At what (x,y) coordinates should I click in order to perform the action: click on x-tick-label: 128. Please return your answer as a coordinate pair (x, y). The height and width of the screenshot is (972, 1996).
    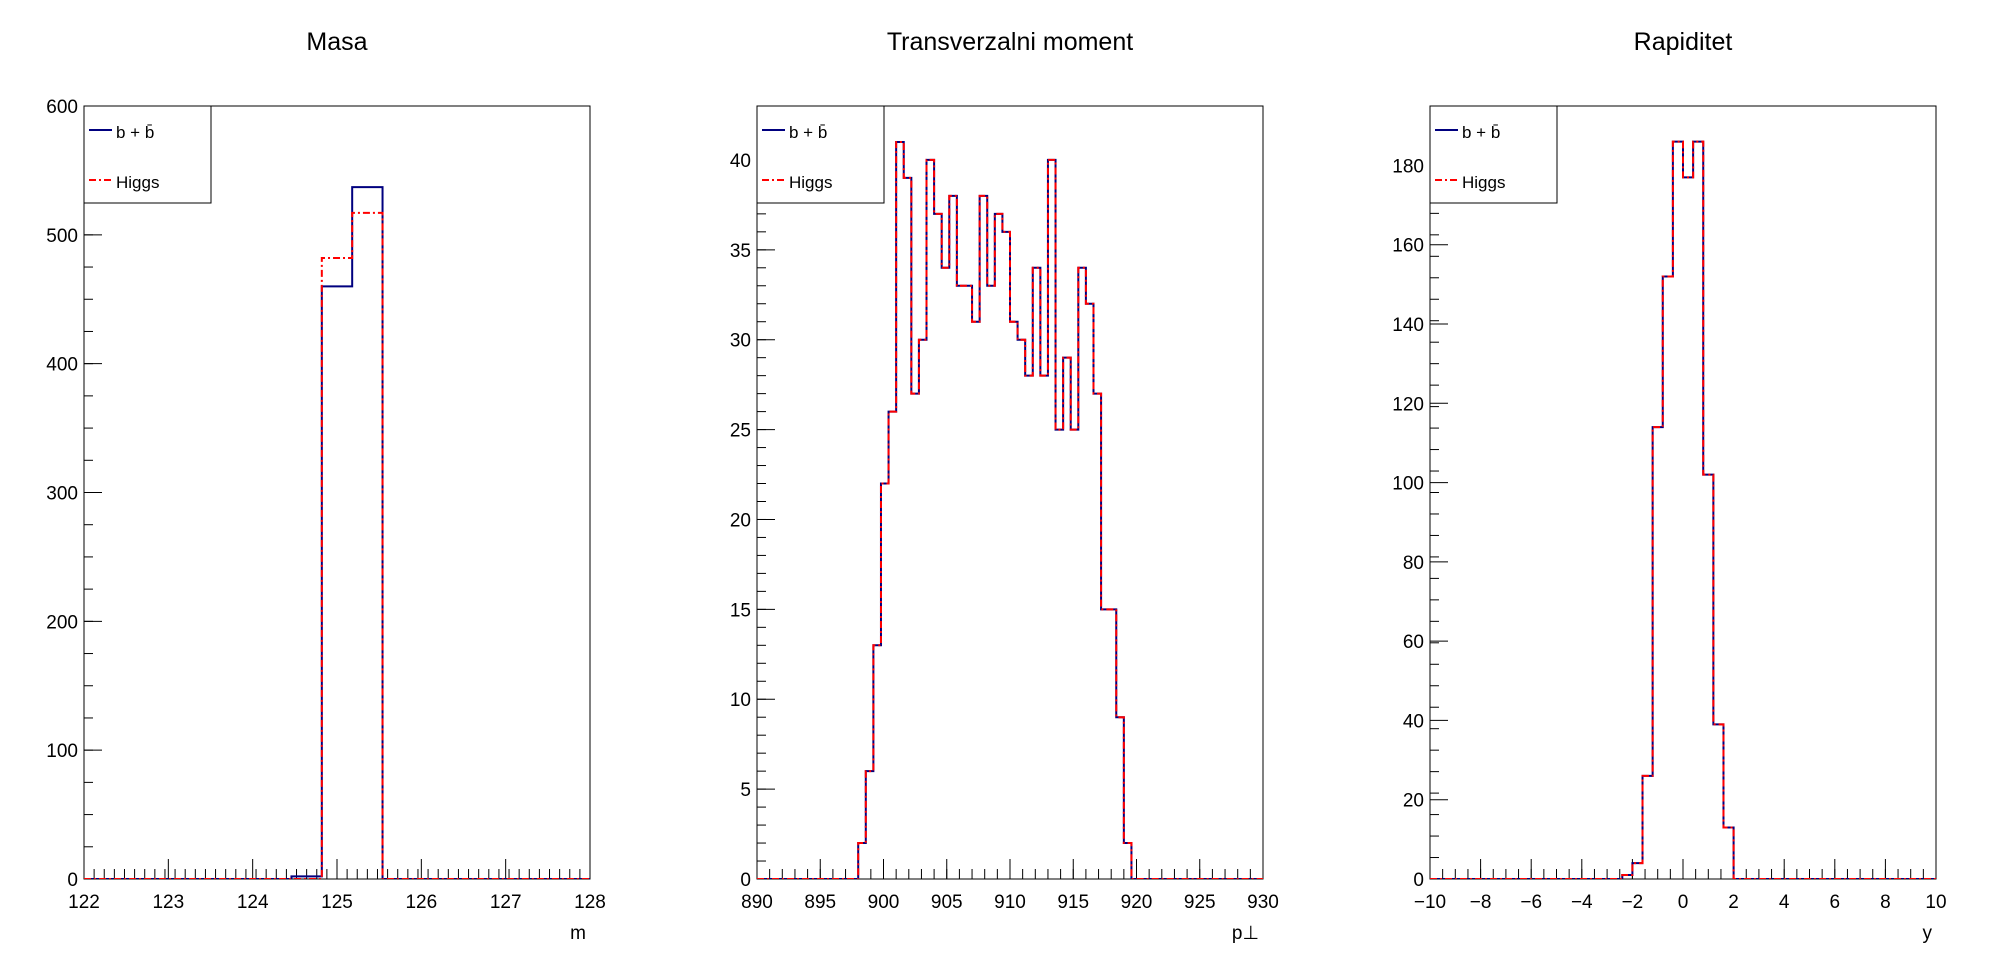
    Looking at the image, I should click on (590, 902).